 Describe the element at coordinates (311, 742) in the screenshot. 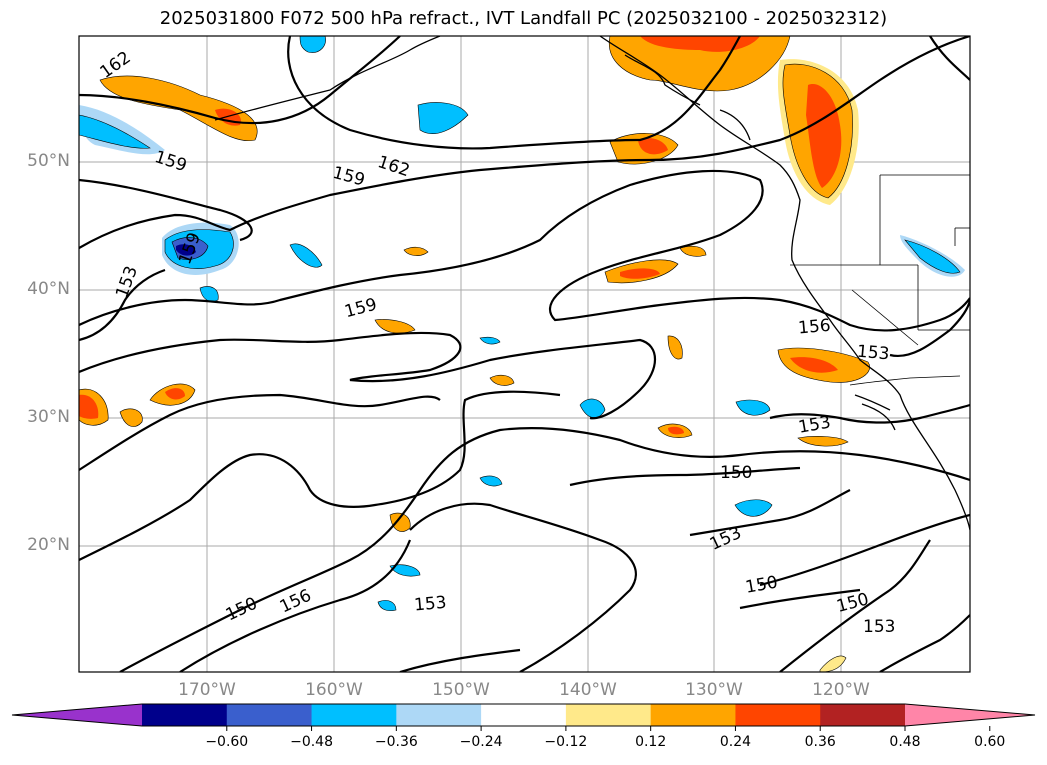

I see `colorbar-tick-label: −0.48` at that location.